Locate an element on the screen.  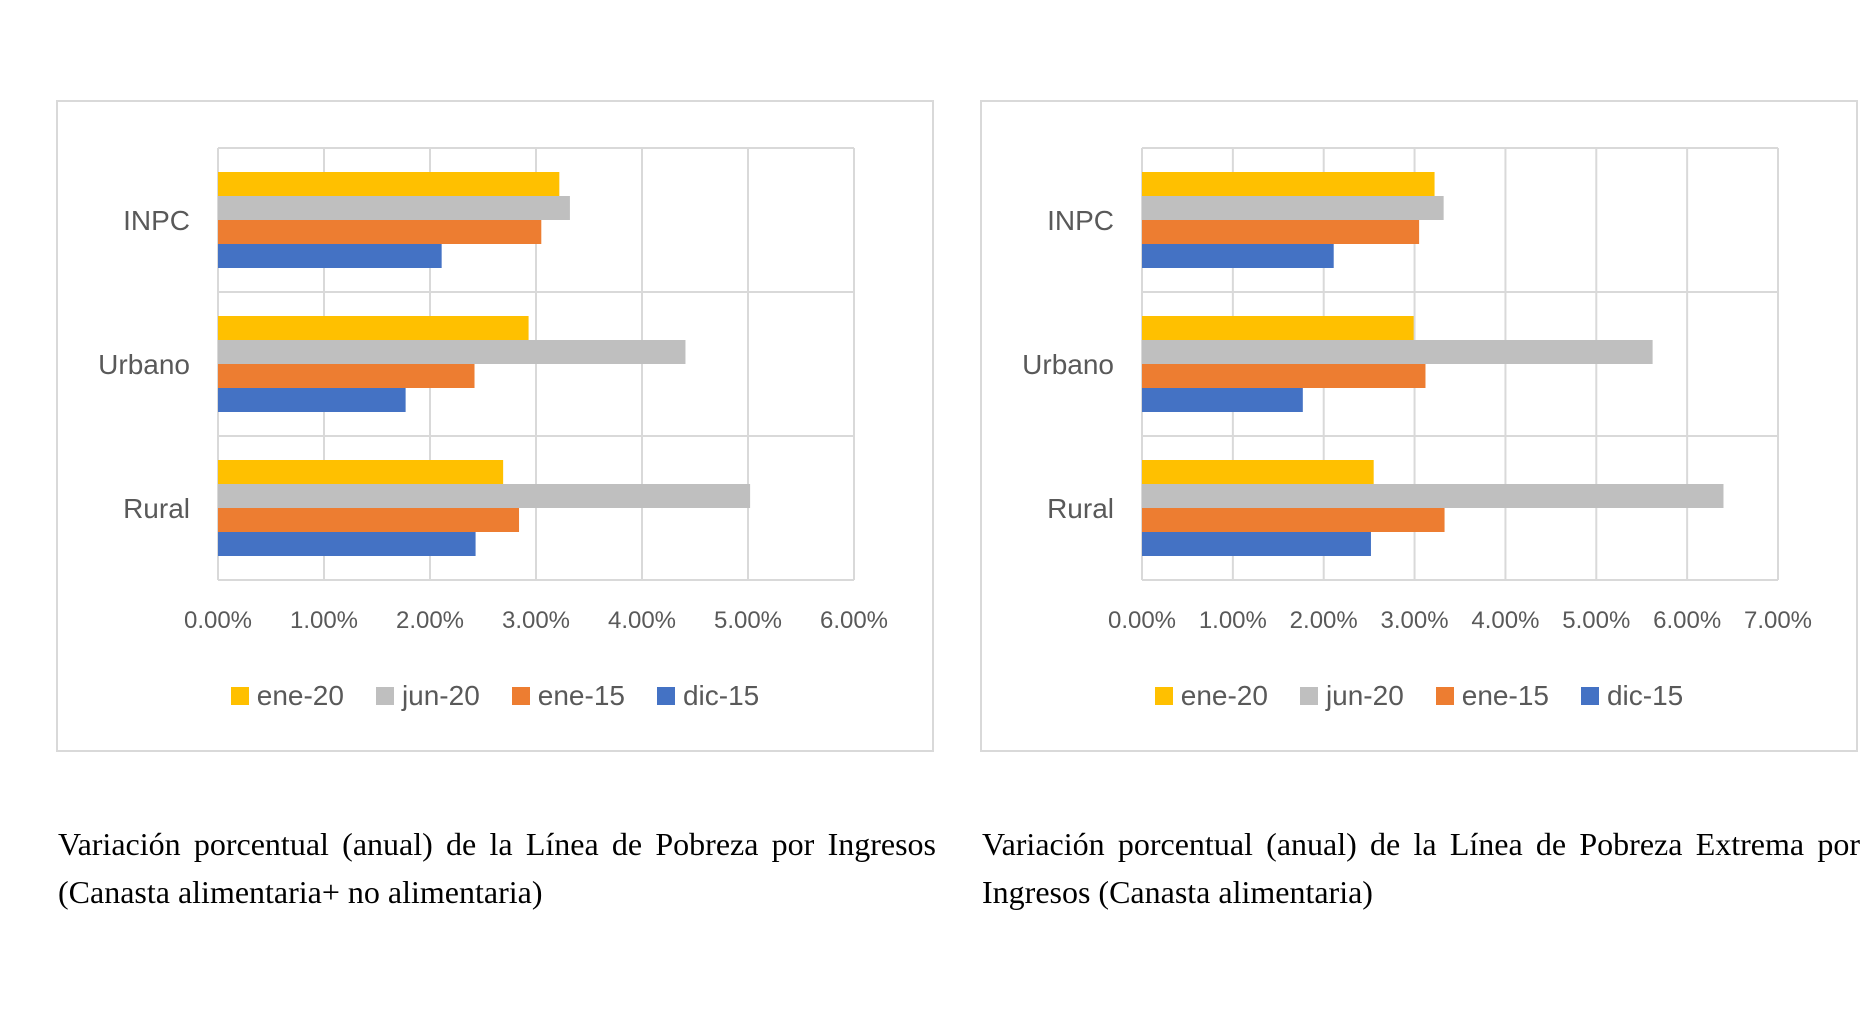
x-tick-label: 7.00% is located at coordinates (1778, 620).